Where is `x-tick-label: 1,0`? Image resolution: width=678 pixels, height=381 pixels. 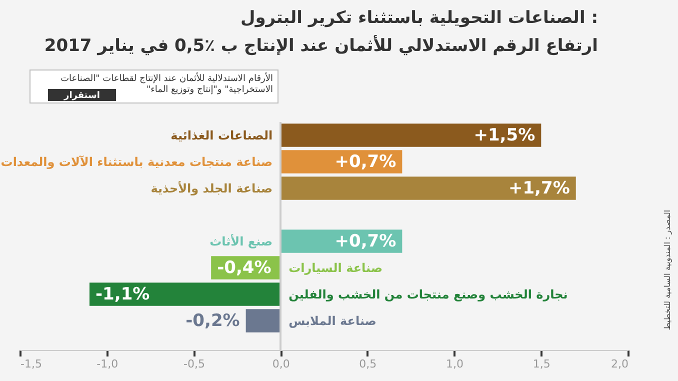
x-tick-label: 1,0 is located at coordinates (455, 364).